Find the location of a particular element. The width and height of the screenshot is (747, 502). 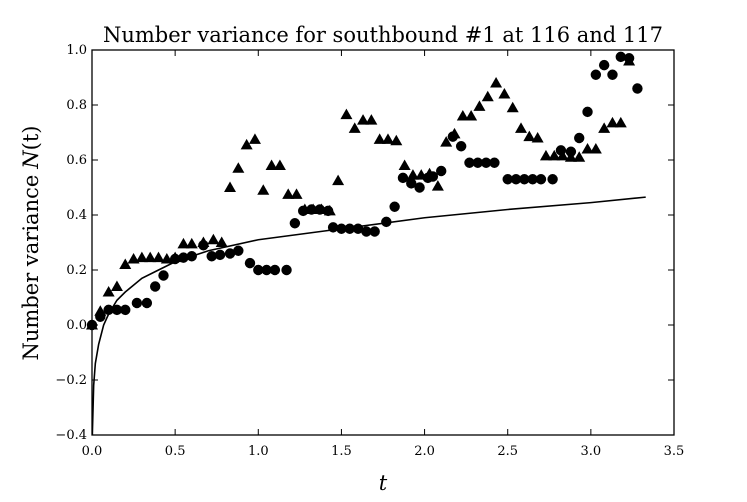

x-tick-label: 2.5 is located at coordinates (507, 451).